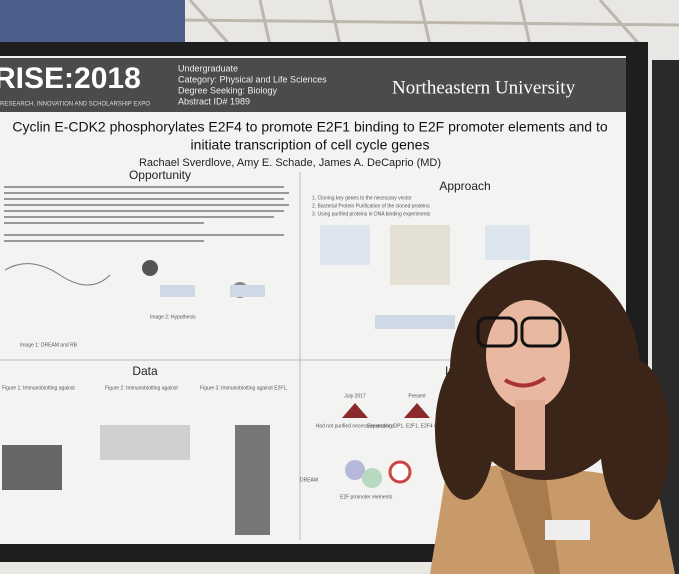 This screenshot has width=679, height=574. What do you see at coordinates (355, 426) in the screenshot?
I see `timeline-note: Had not purified necessary proteins` at bounding box center [355, 426].